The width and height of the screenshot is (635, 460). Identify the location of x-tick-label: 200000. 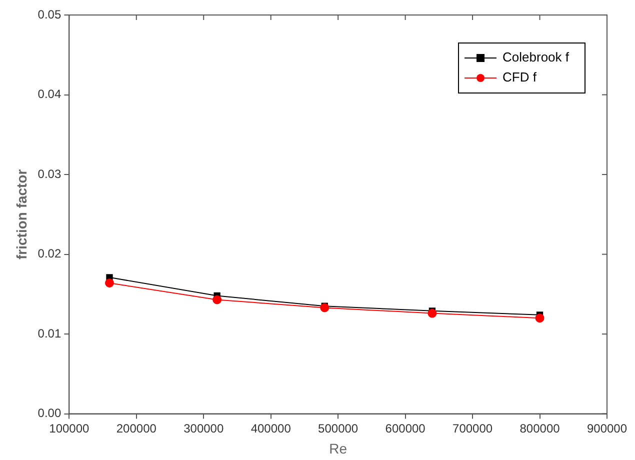
(136, 428).